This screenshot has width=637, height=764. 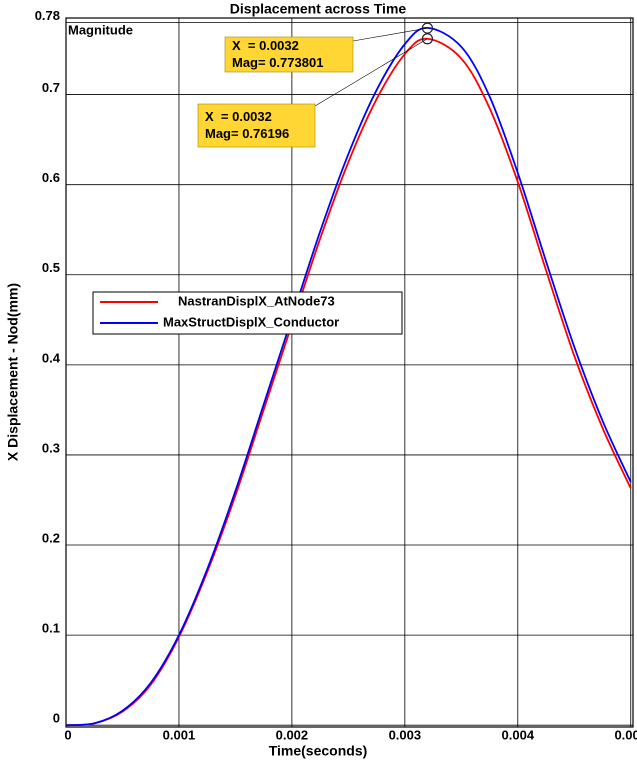 I want to click on x-tick-label: 0.004, so click(x=518, y=734).